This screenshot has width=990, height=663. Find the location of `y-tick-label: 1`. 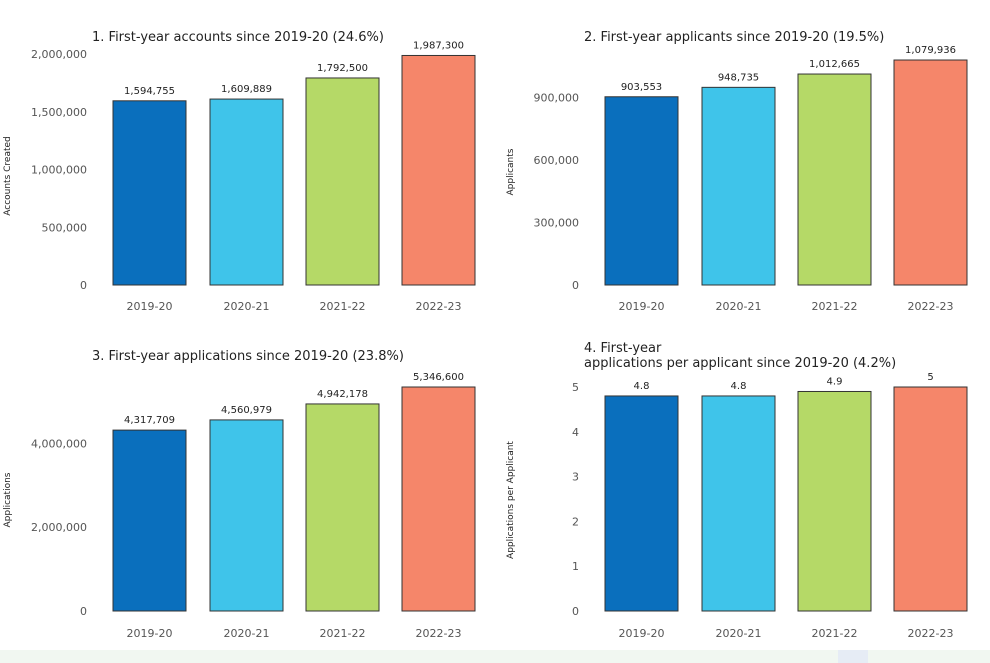

y-tick-label: 1 is located at coordinates (575, 566).